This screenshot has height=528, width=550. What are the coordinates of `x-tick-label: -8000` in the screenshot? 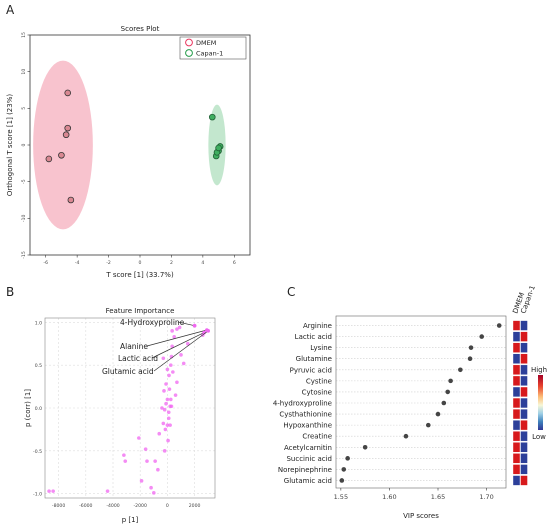 It's located at (58, 506).